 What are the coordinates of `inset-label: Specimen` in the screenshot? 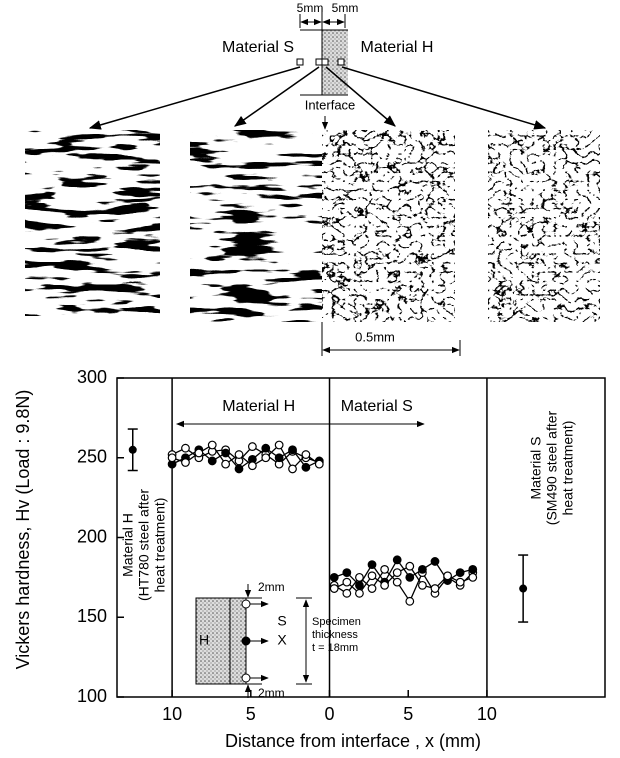 It's located at (336, 622).